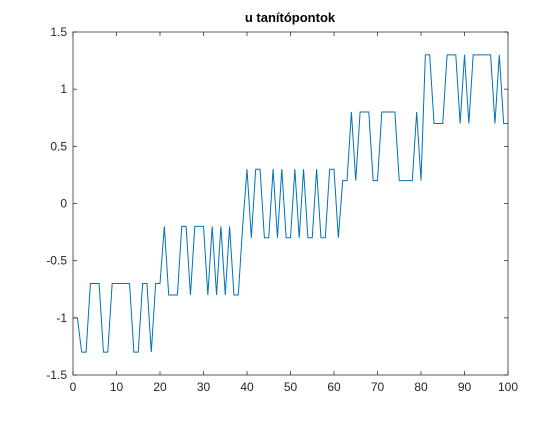  Describe the element at coordinates (117, 387) in the screenshot. I see `x-tick-label: 10` at that location.